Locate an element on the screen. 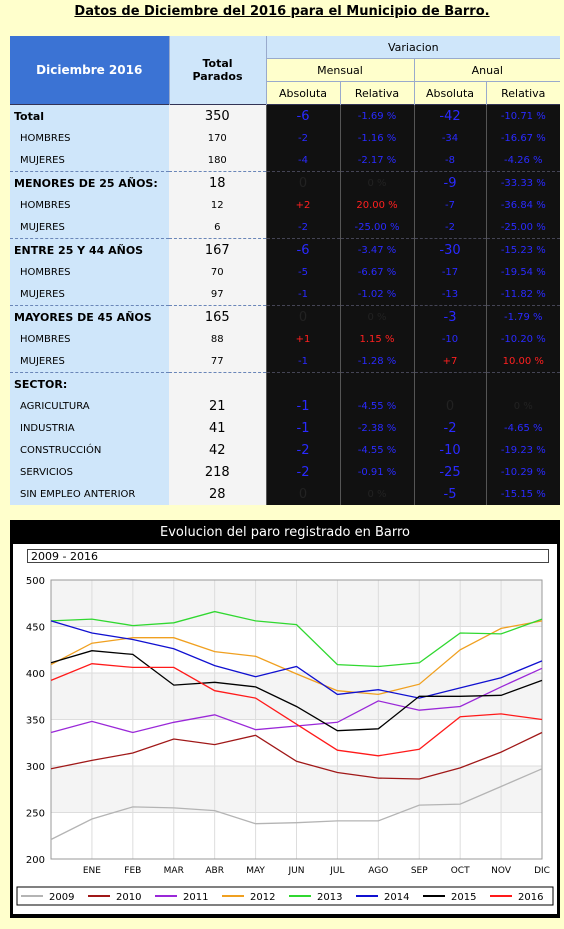 The image size is (564, 929). row-mensual-relativa: 0 % is located at coordinates (376, 182).